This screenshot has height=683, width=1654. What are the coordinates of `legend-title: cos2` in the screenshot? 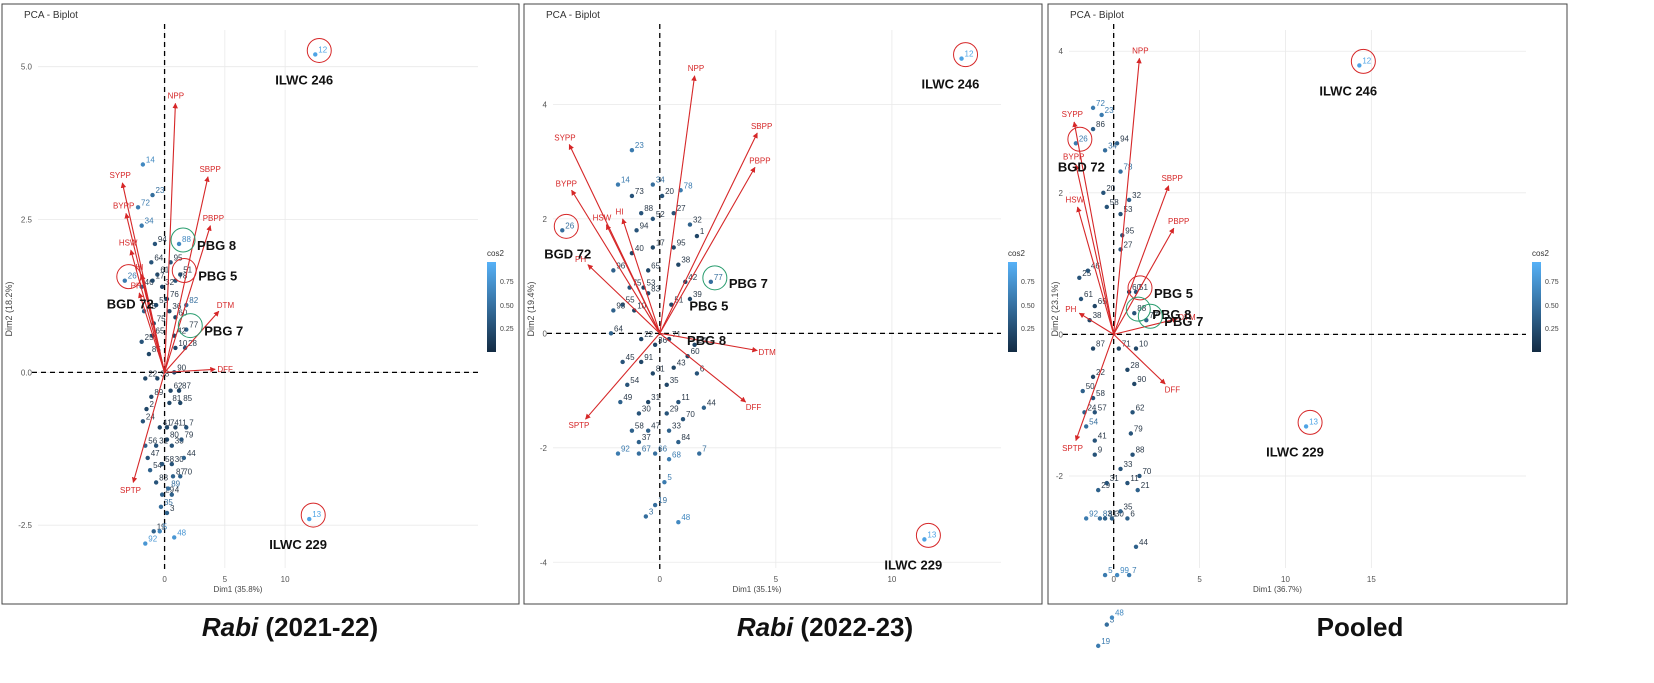 It's located at (495, 253).